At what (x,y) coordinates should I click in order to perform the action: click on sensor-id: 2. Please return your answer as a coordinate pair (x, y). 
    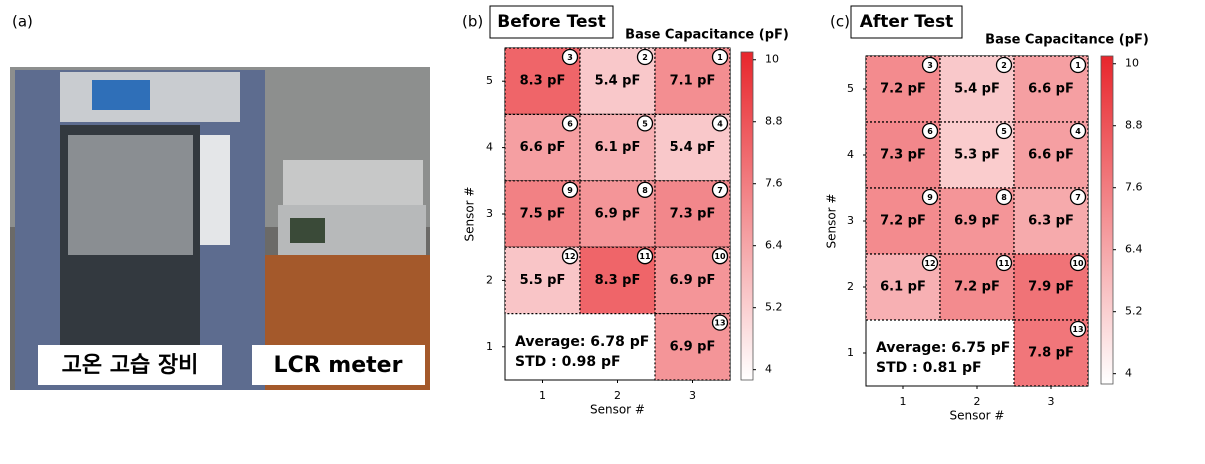
    Looking at the image, I should click on (645, 57).